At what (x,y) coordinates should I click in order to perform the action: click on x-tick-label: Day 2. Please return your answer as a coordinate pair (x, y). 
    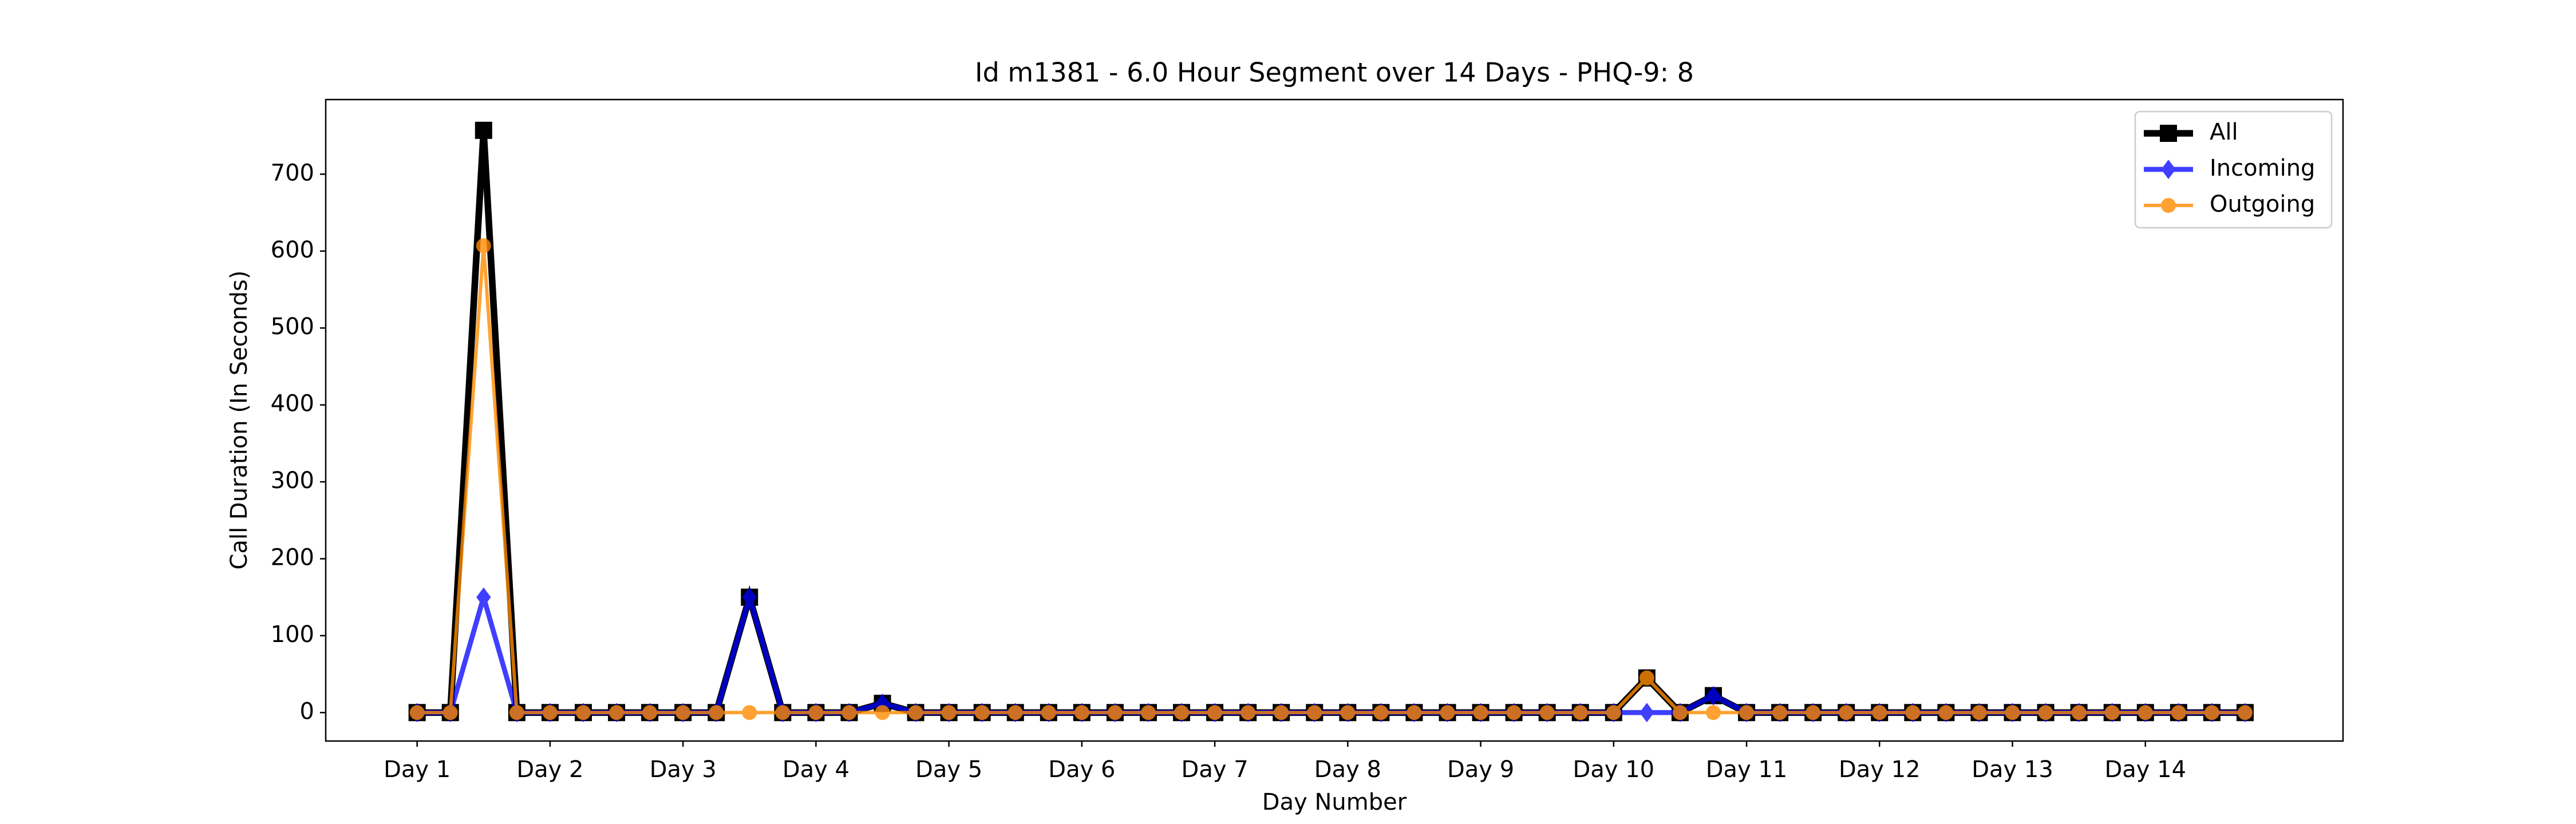
    Looking at the image, I should click on (549, 769).